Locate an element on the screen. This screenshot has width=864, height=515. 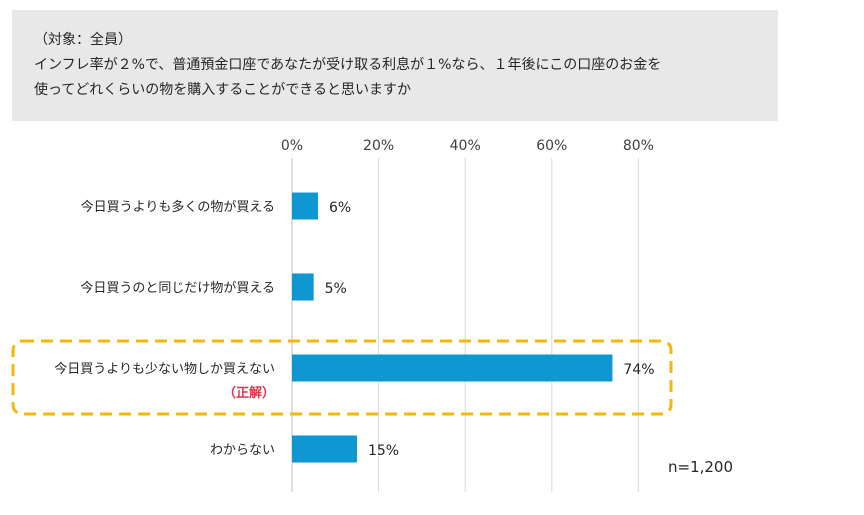
question-line-2: 使ってどれくらいの物を購入することができると思いますか is located at coordinates (223, 90).